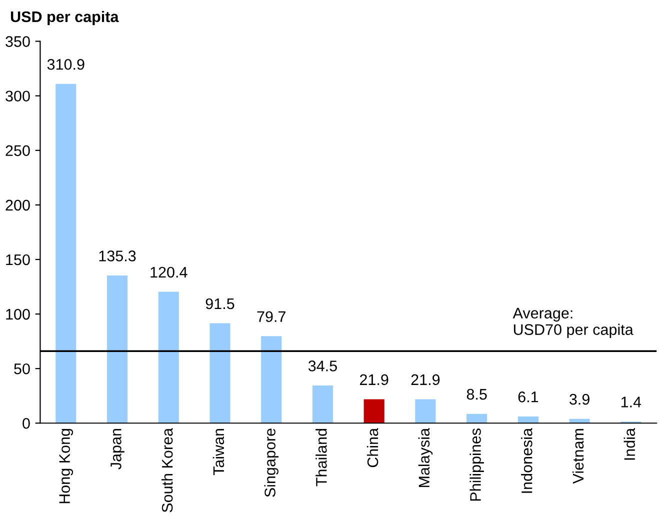  Describe the element at coordinates (573, 323) in the screenshot. I see `ref-line-label: Average: USD70 per capita` at that location.